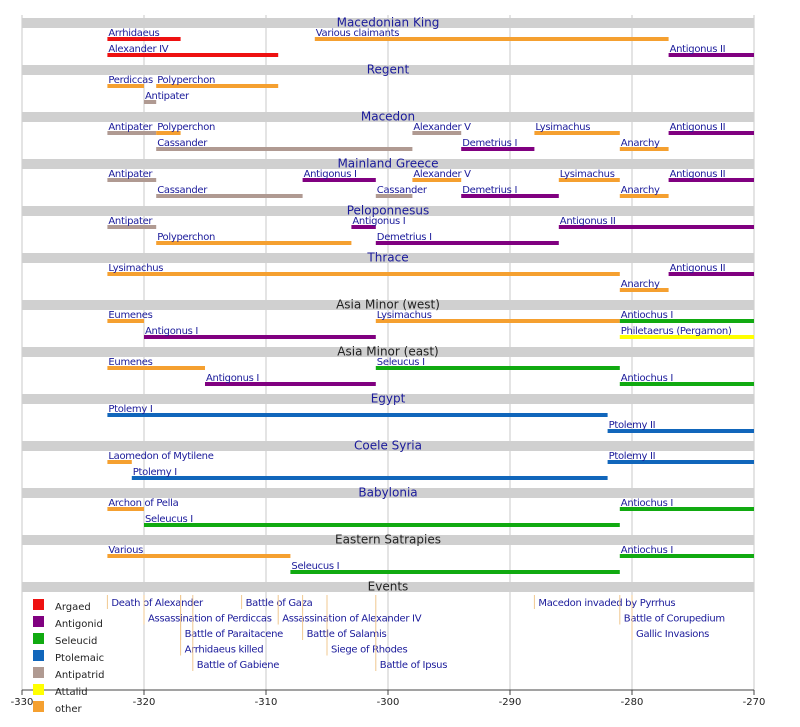 The width and height of the screenshot is (800, 727). Describe the element at coordinates (347, 634) in the screenshot. I see `event-label: Battle of Salamis` at that location.